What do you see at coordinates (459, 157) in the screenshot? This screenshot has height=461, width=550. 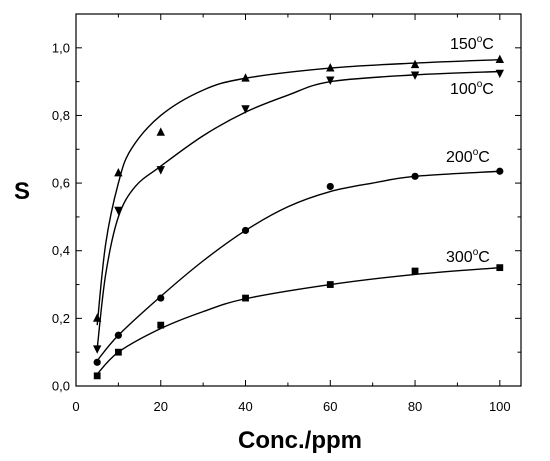 I see `series-label-value: 200` at bounding box center [459, 157].